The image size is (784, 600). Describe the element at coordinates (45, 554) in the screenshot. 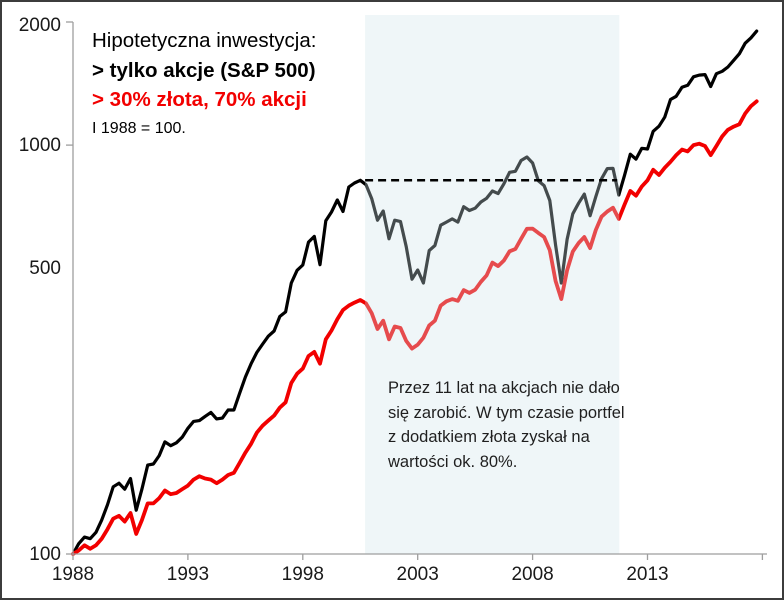

I see `y-tick-label: 100` at that location.